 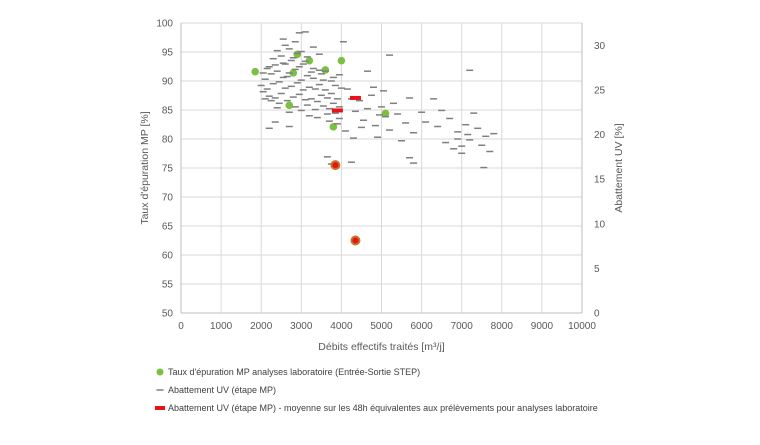 What do you see at coordinates (168, 169) in the screenshot?
I see `y-tick-label: 75` at bounding box center [168, 169].